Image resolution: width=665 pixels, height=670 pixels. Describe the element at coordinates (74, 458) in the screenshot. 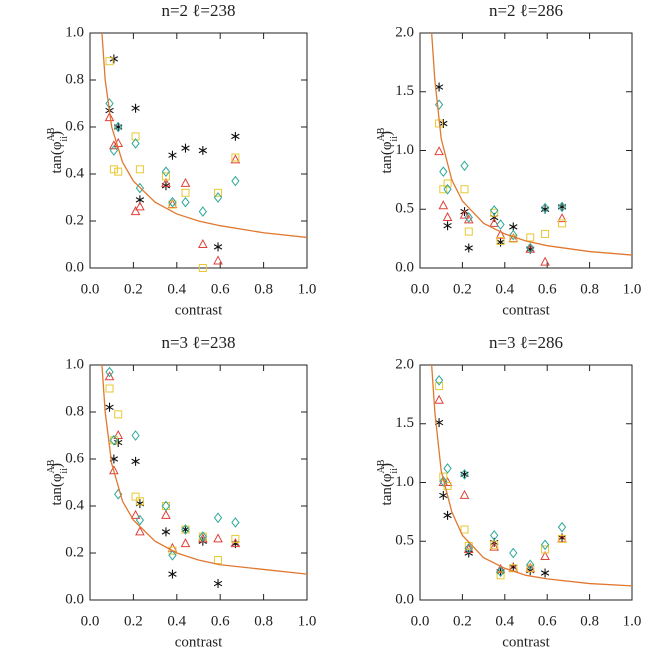

I see `y-tick-label: 0.6` at that location.